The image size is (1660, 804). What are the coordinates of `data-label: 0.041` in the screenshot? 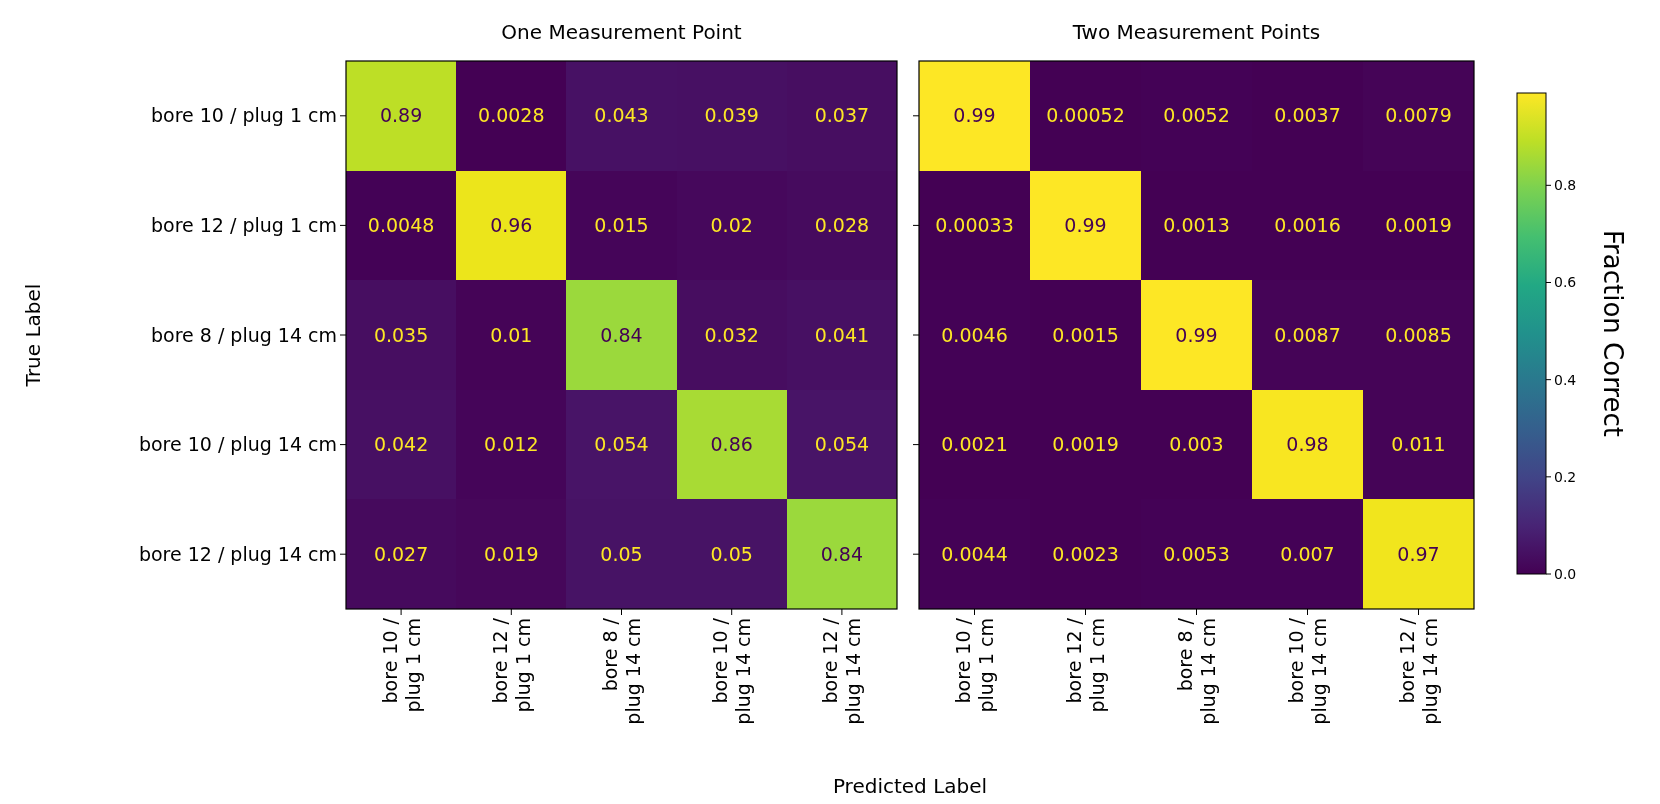 It's located at (842, 334).